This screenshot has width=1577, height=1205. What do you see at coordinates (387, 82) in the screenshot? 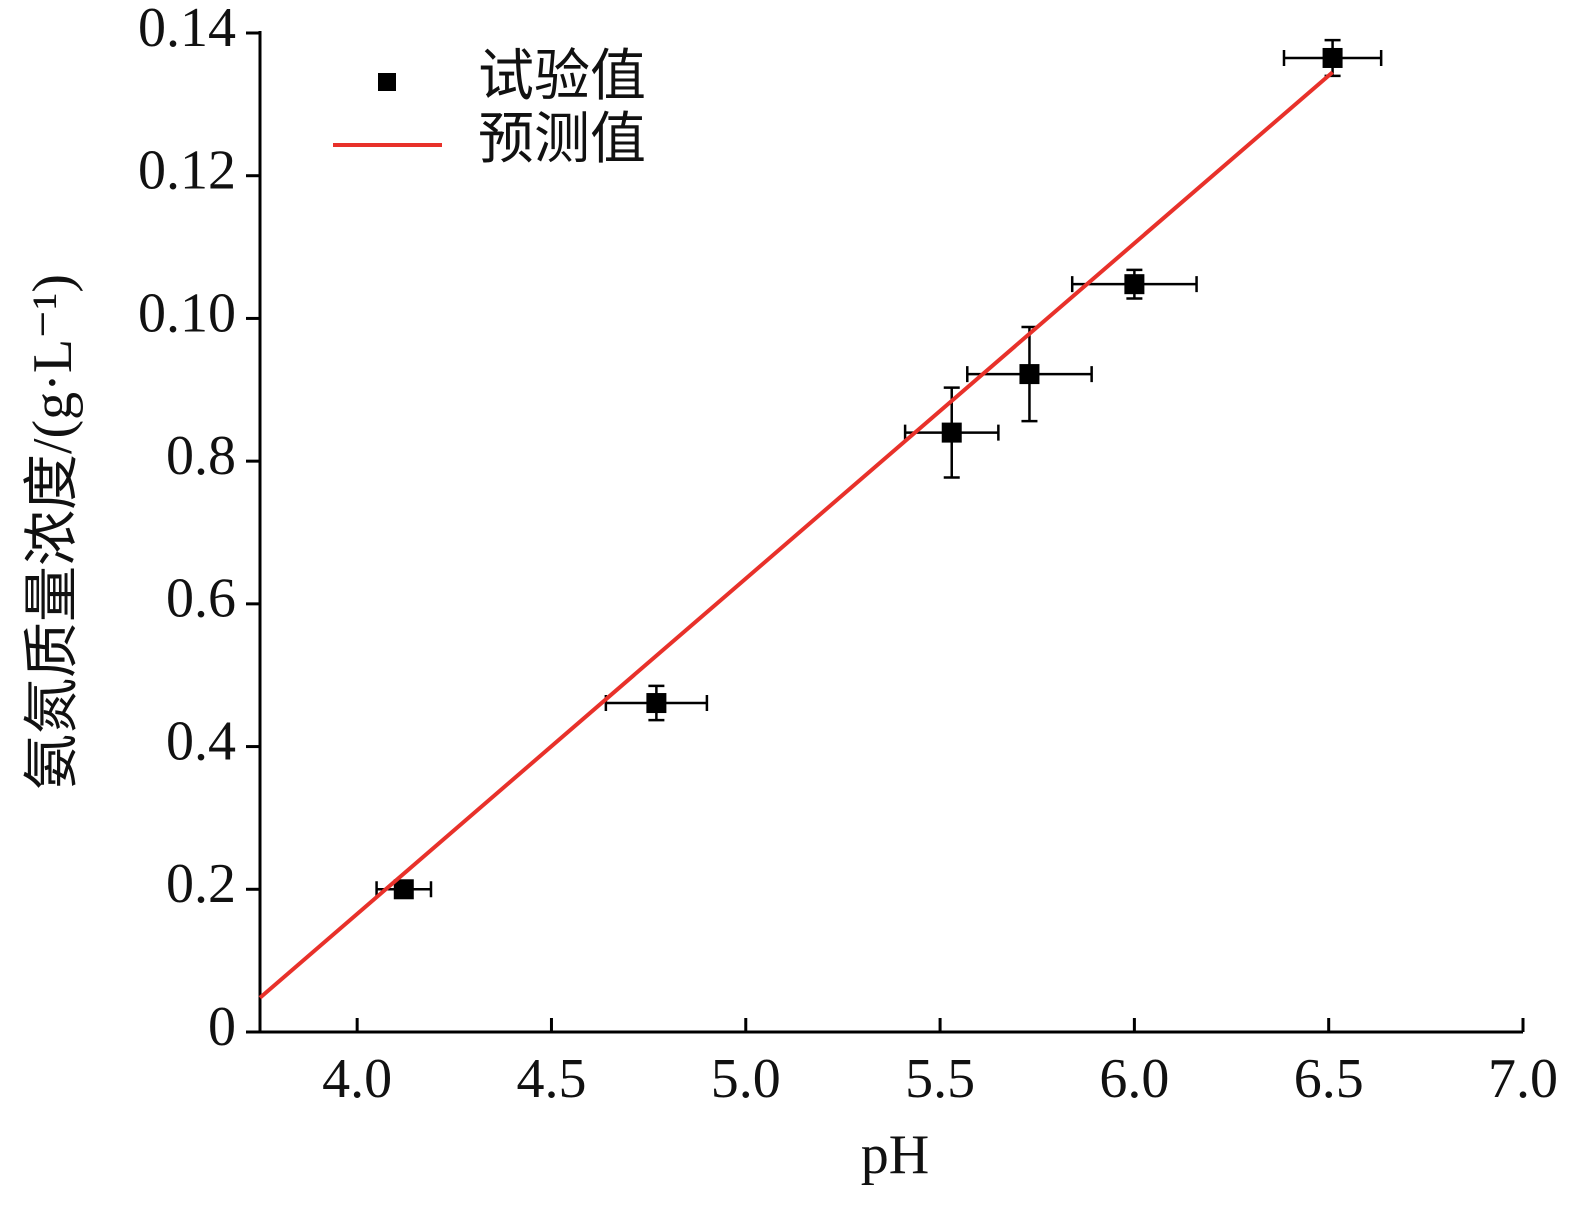
I see `legend-marker` at bounding box center [387, 82].